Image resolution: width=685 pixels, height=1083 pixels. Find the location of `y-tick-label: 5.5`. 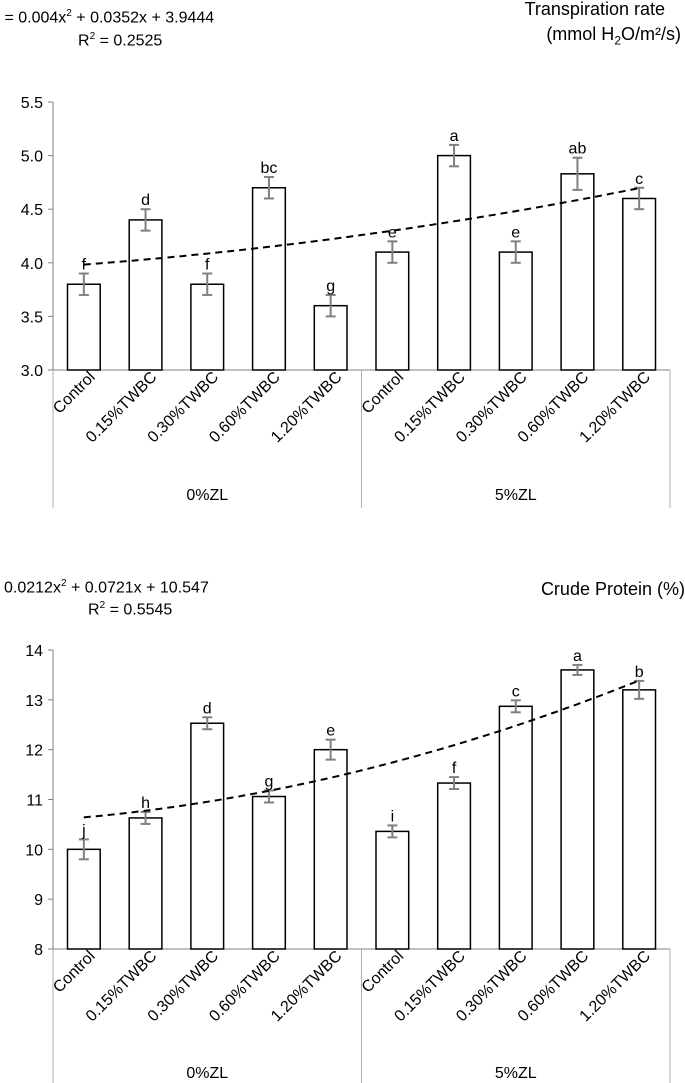

y-tick-label: 5.5 is located at coordinates (32, 103).